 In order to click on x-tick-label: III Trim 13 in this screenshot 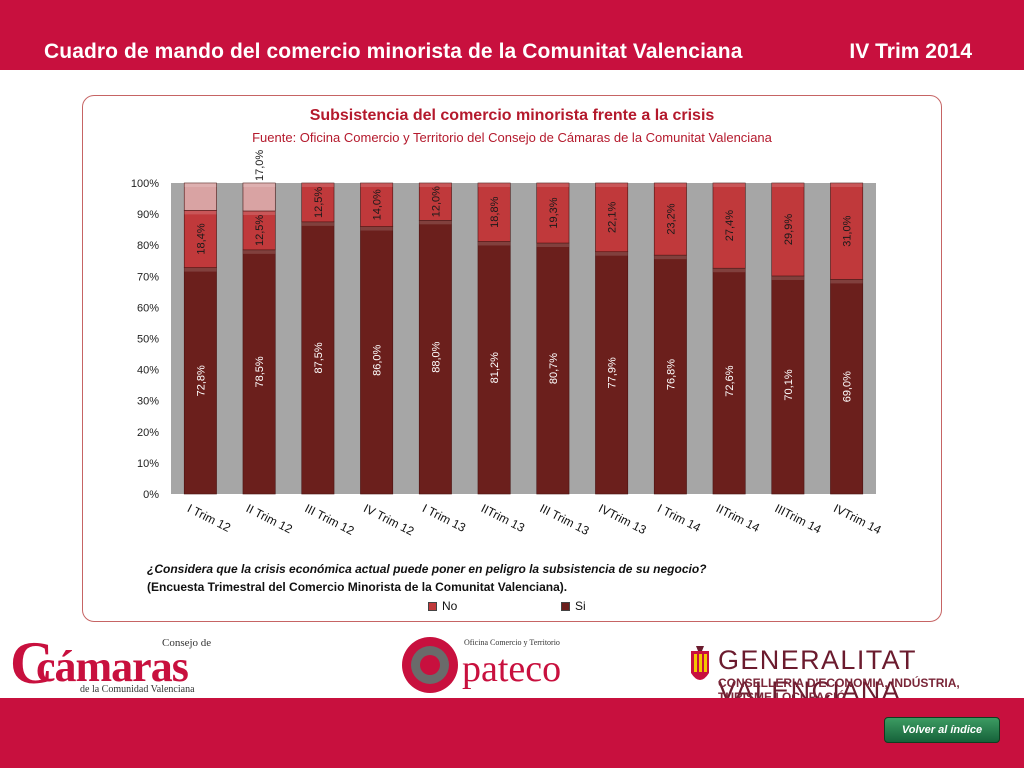, I will do `click(565, 519)`.